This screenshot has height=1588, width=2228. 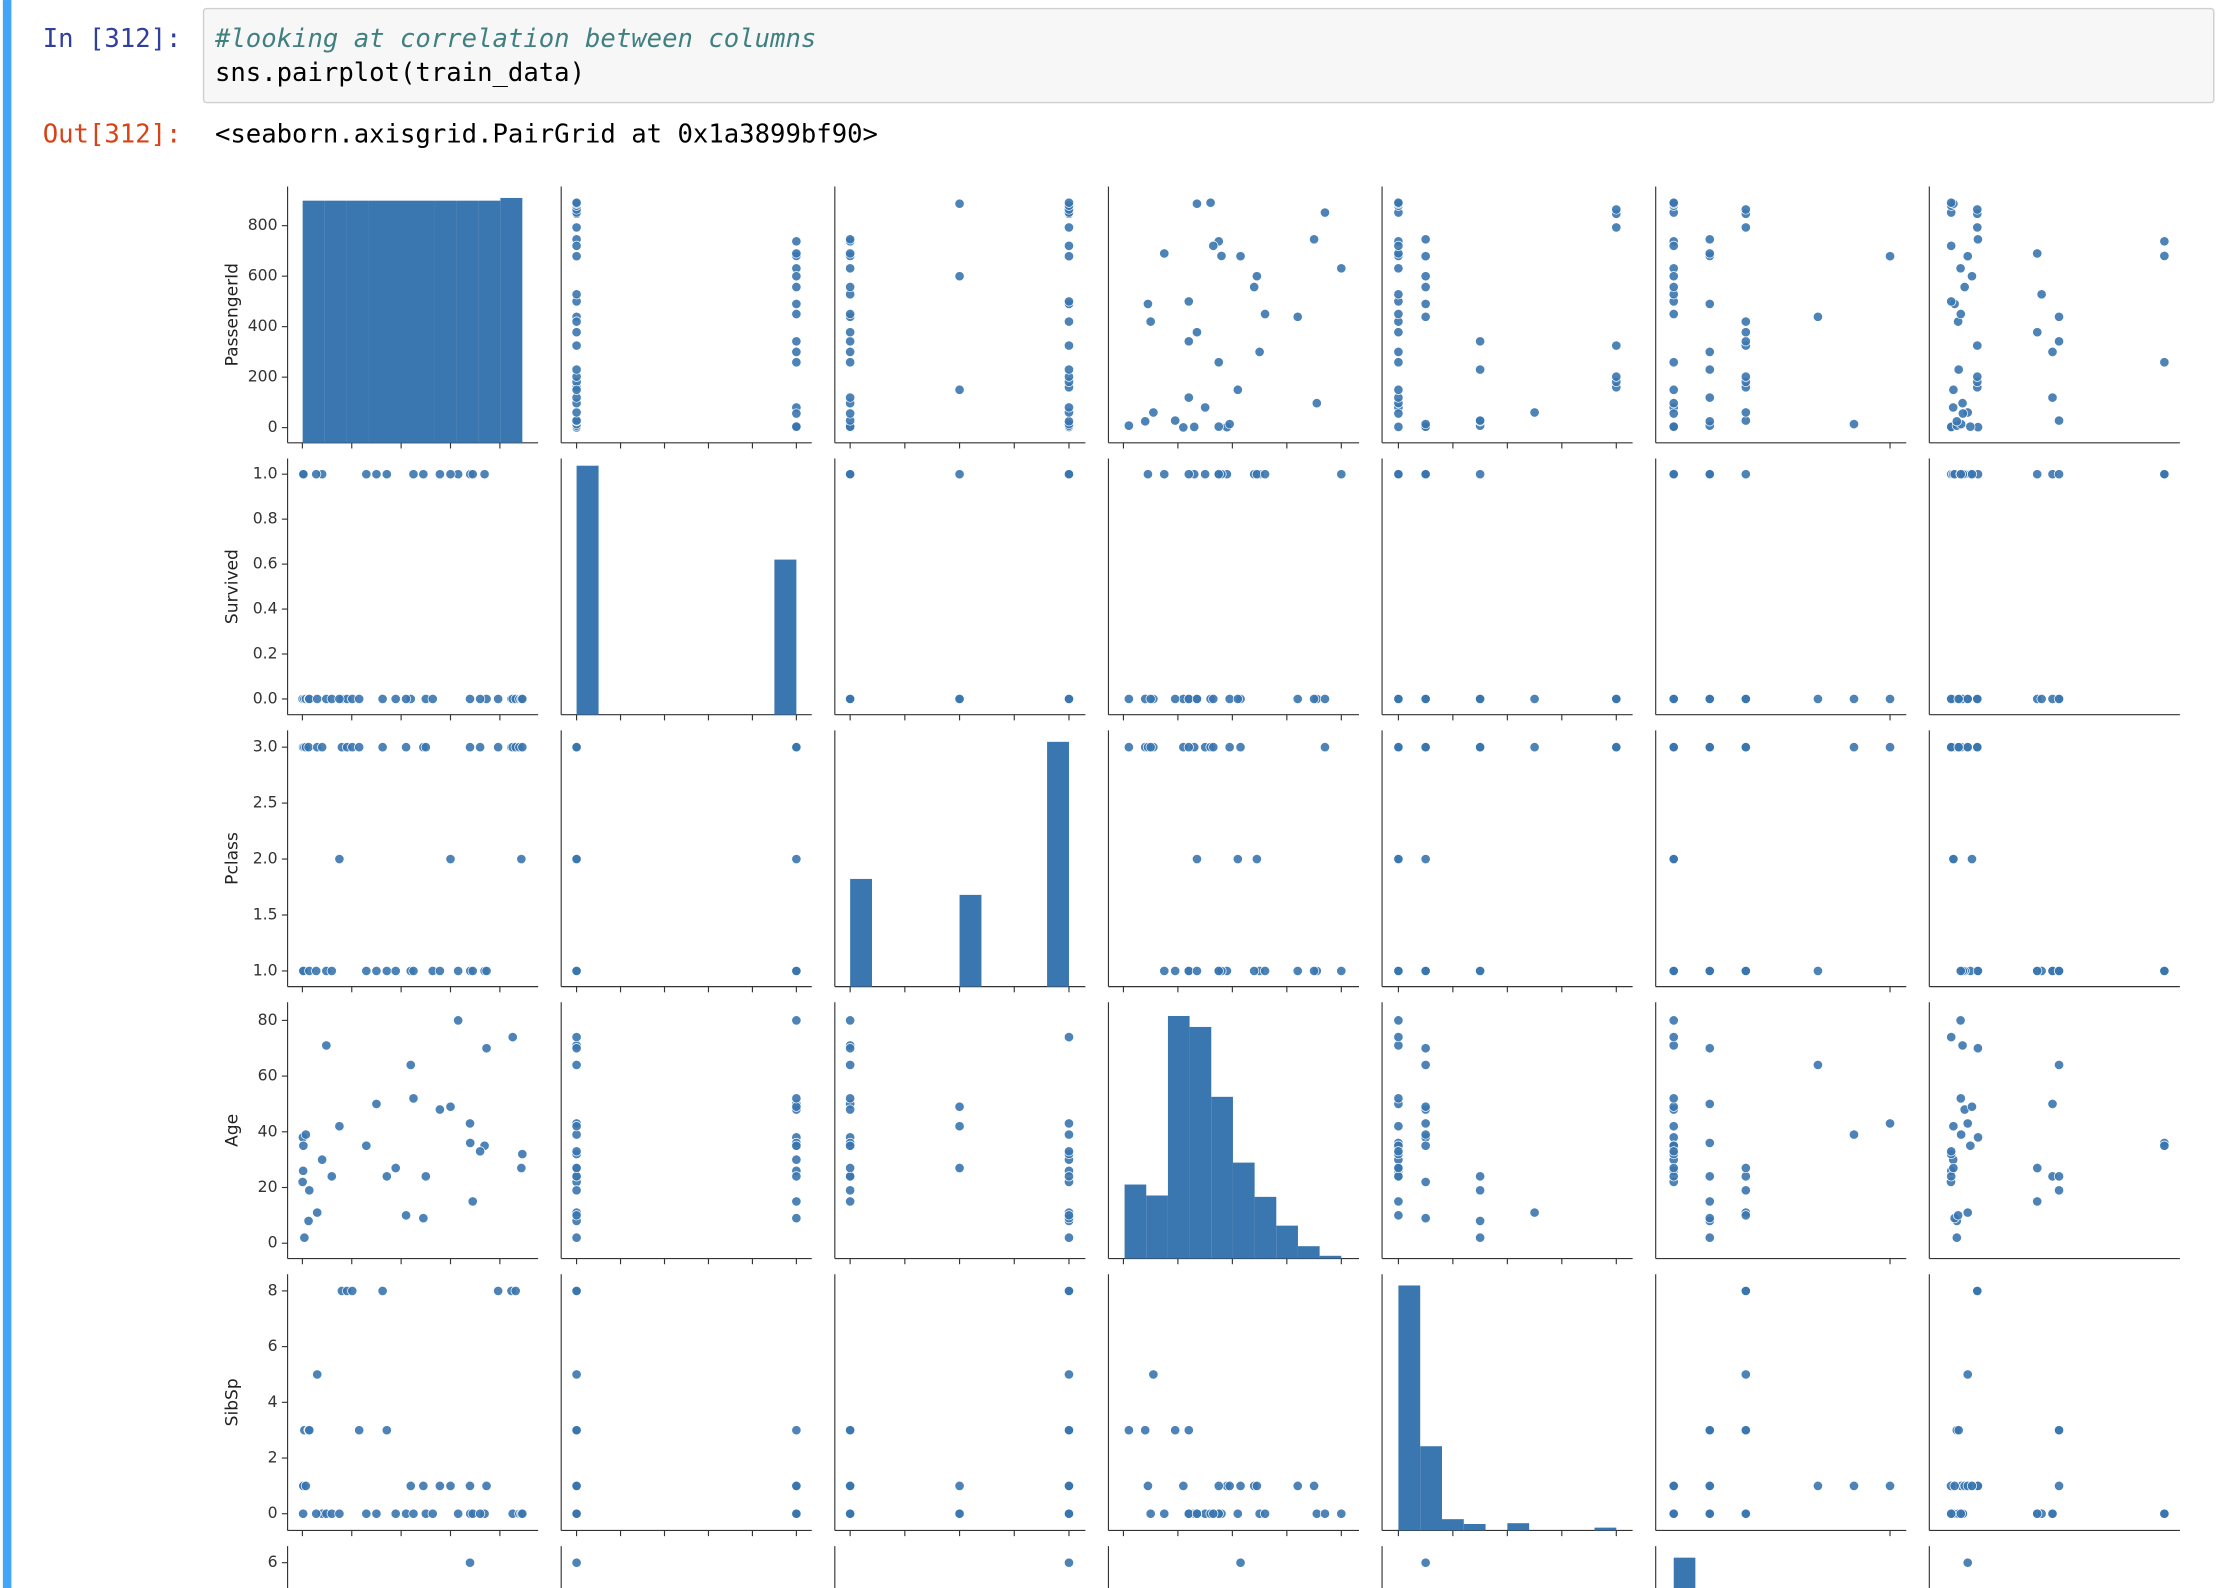 What do you see at coordinates (265, 858) in the screenshot?
I see `y-tick-label: 2.0` at bounding box center [265, 858].